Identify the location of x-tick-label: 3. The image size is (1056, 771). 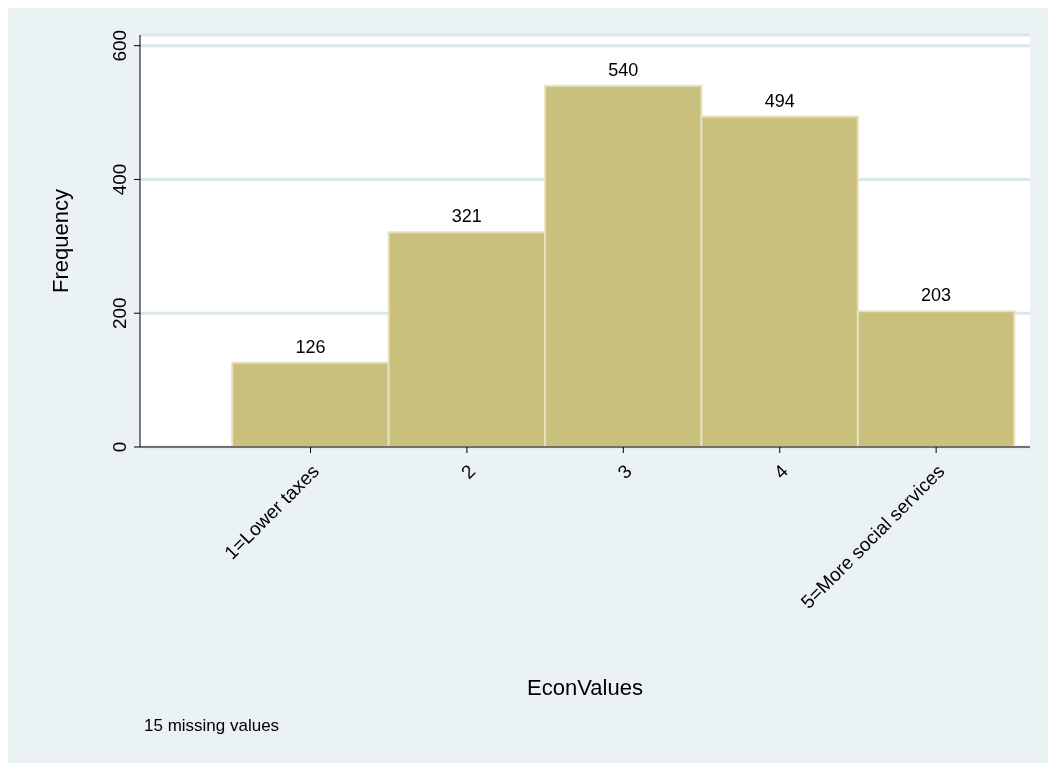
(624, 471).